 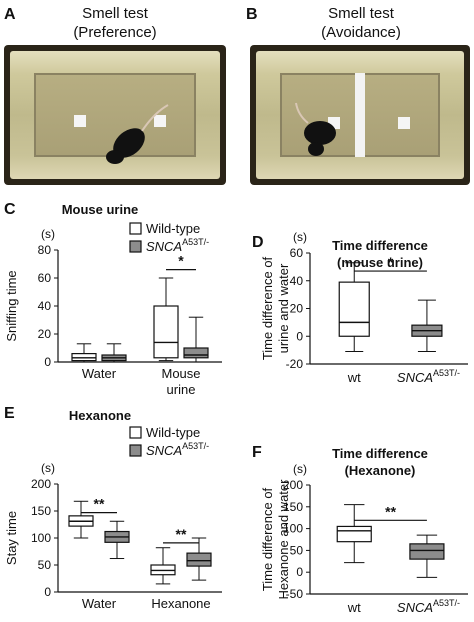 What do you see at coordinates (45, 334) in the screenshot?
I see `panel-c-y-tick-label: 20` at bounding box center [45, 334].